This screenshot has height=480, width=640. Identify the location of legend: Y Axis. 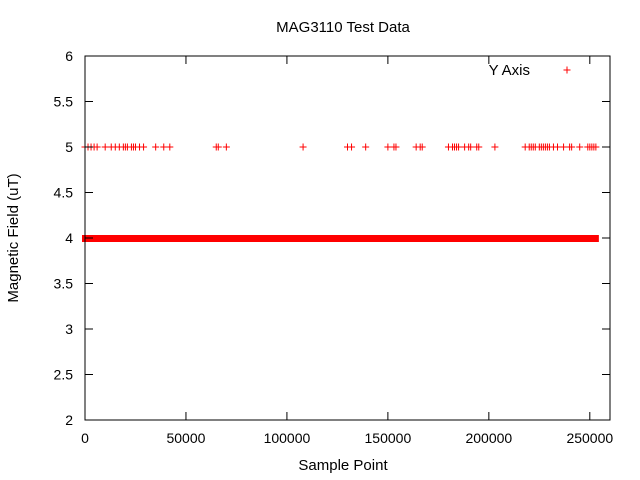
(530, 70).